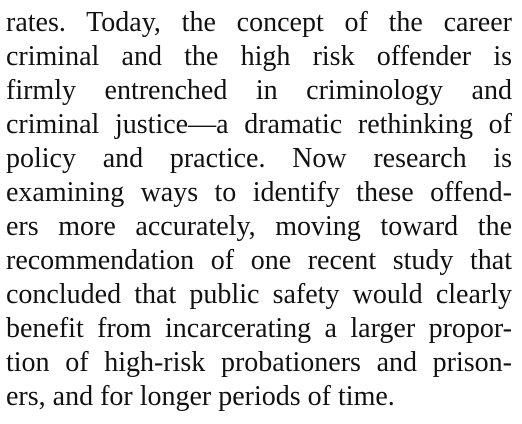 The image size is (522, 424). Describe the element at coordinates (259, 56) in the screenshot. I see `text-line: criminal and the high risk offender is` at that location.